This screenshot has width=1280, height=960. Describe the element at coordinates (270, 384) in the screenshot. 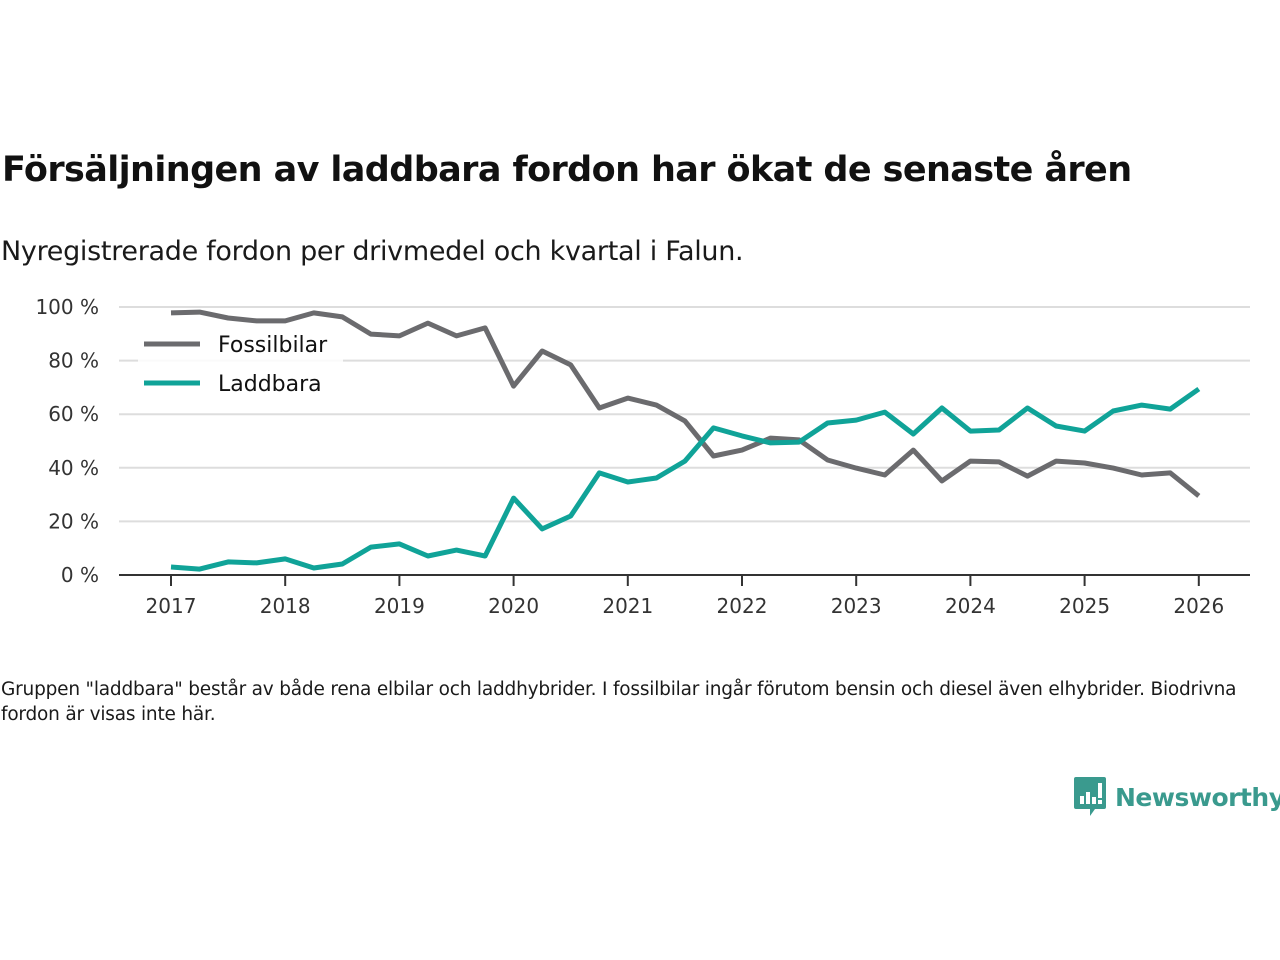

I see `legend-label-laddbara: Laddbara` at that location.